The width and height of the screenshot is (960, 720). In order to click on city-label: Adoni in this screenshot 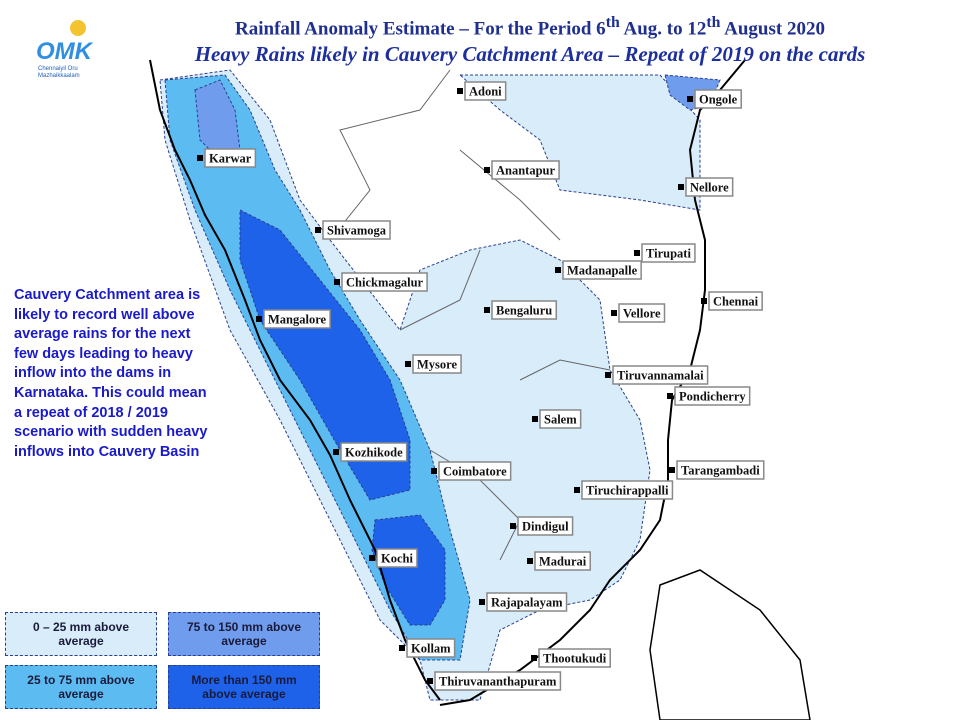, I will do `click(485, 92)`.